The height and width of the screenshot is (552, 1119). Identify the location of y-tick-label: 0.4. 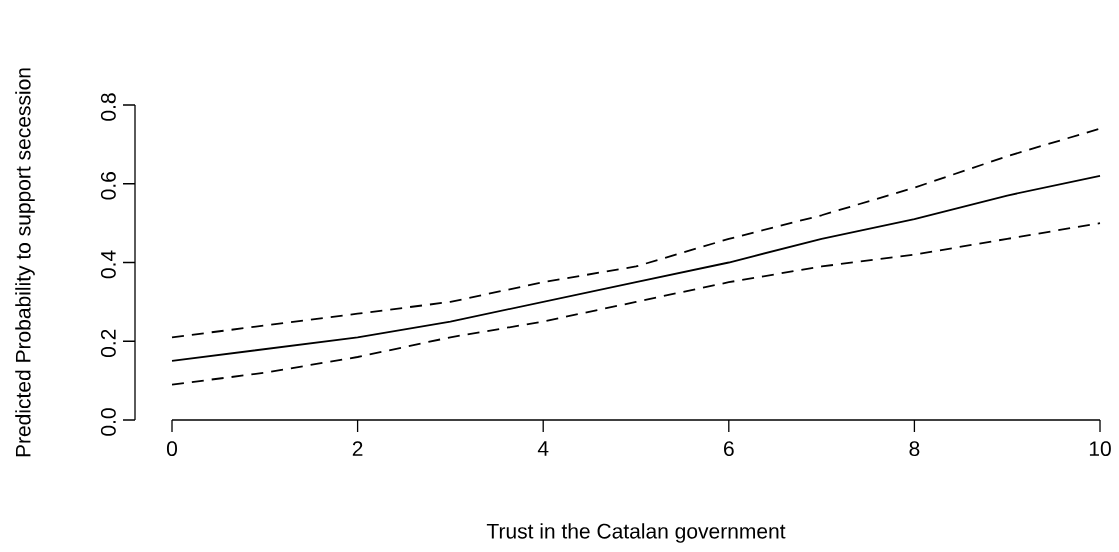
(108, 264).